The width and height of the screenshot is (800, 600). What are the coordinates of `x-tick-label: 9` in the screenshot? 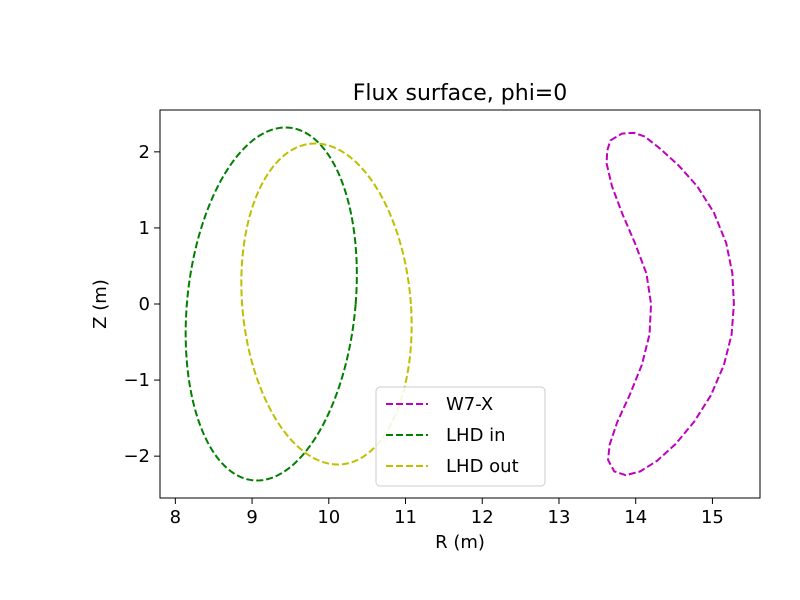 It's located at (251, 517).